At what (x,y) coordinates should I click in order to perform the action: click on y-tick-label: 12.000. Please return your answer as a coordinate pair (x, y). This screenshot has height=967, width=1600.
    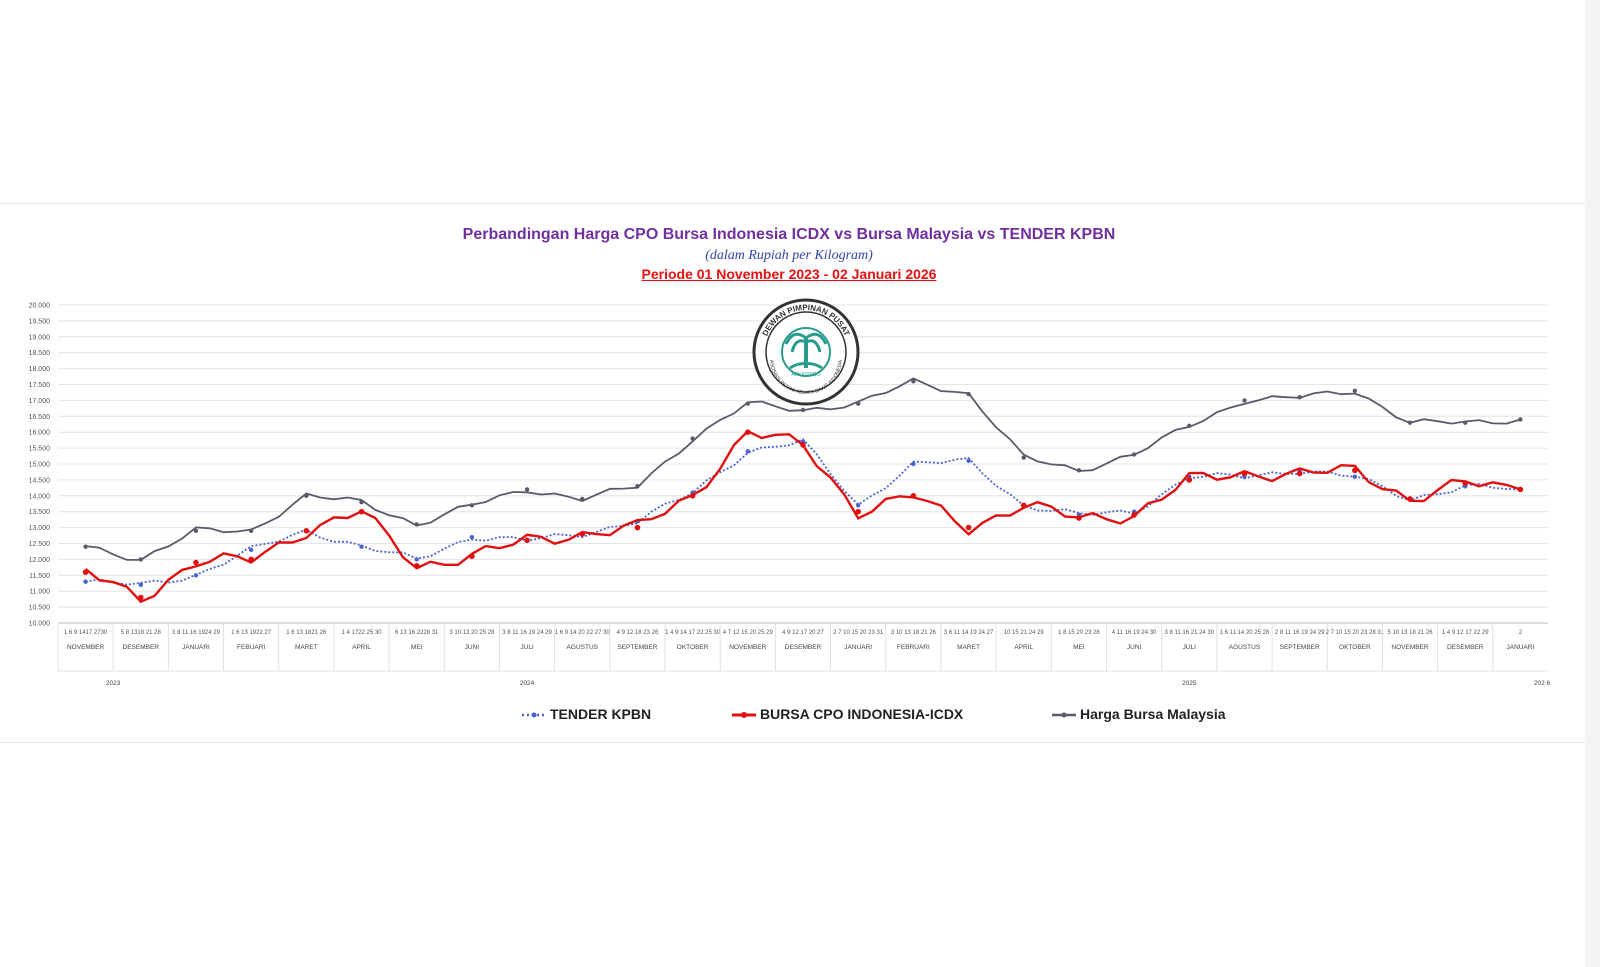
    Looking at the image, I should click on (40, 560).